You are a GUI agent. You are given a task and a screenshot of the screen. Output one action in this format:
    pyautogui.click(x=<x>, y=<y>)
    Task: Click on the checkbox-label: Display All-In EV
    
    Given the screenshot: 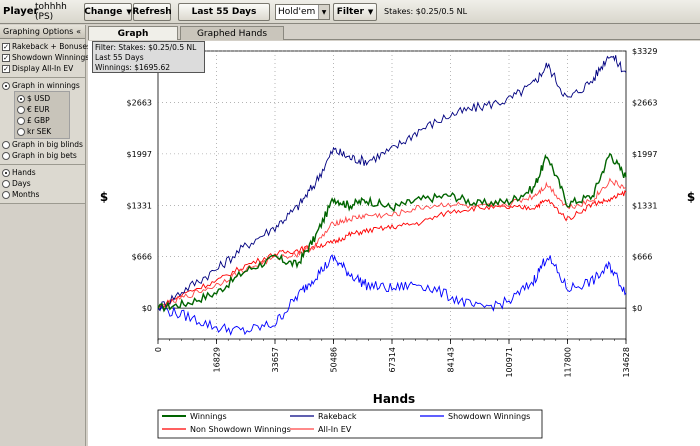 What is the action you would take?
    pyautogui.click(x=43, y=68)
    